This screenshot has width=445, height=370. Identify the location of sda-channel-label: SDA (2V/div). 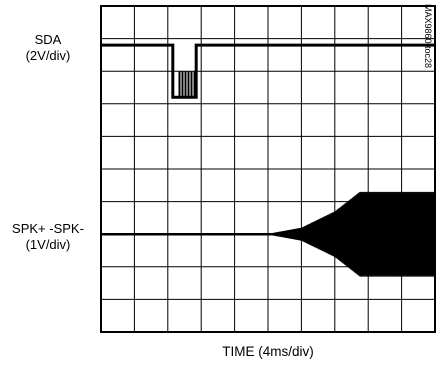
(48, 48).